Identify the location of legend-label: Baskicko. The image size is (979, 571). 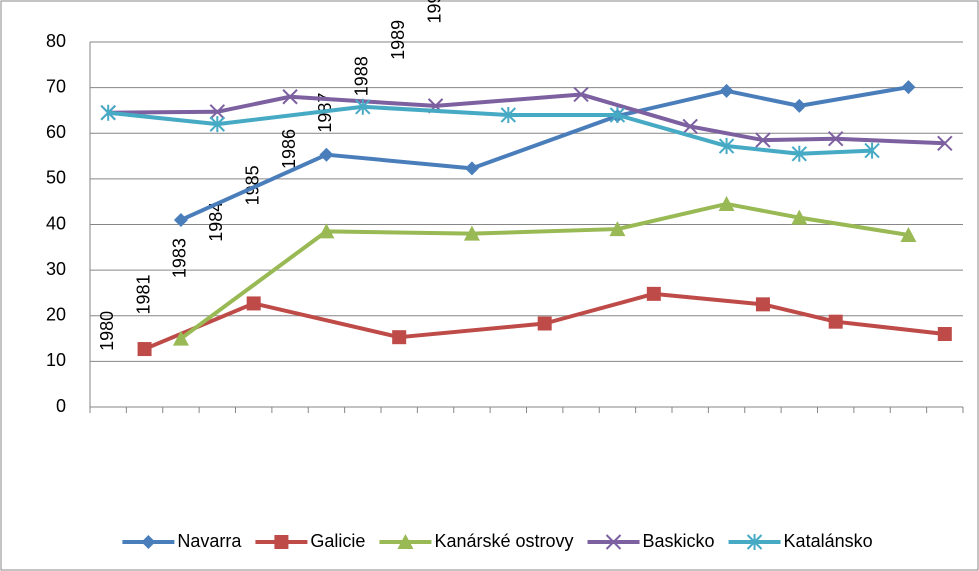
(679, 541).